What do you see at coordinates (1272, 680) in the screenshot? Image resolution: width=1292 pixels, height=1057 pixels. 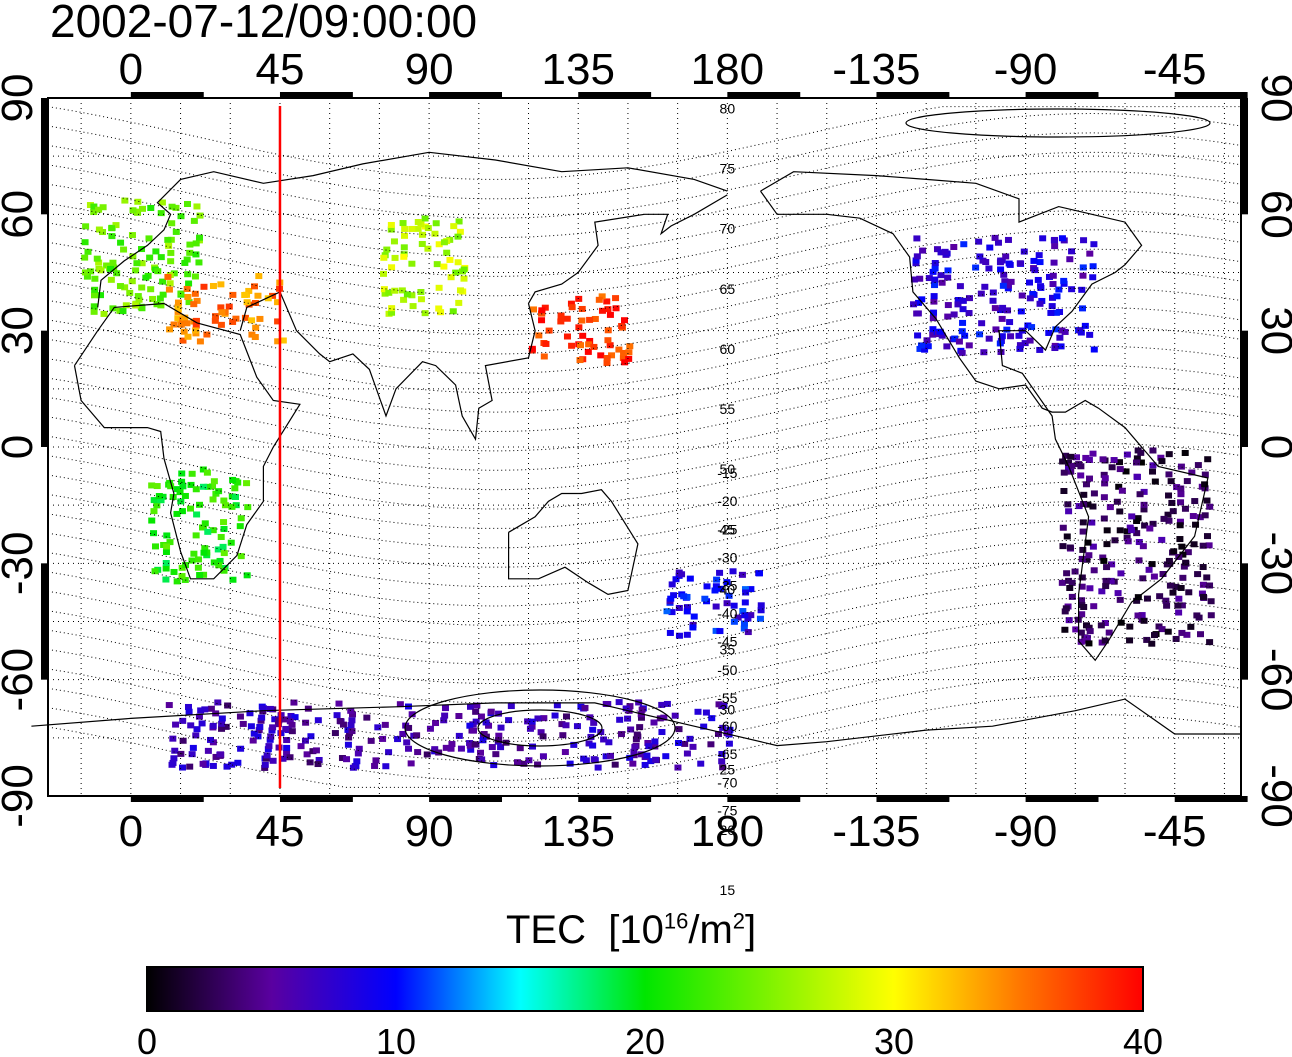 I see `lat-tick-right: -60` at bounding box center [1272, 680].